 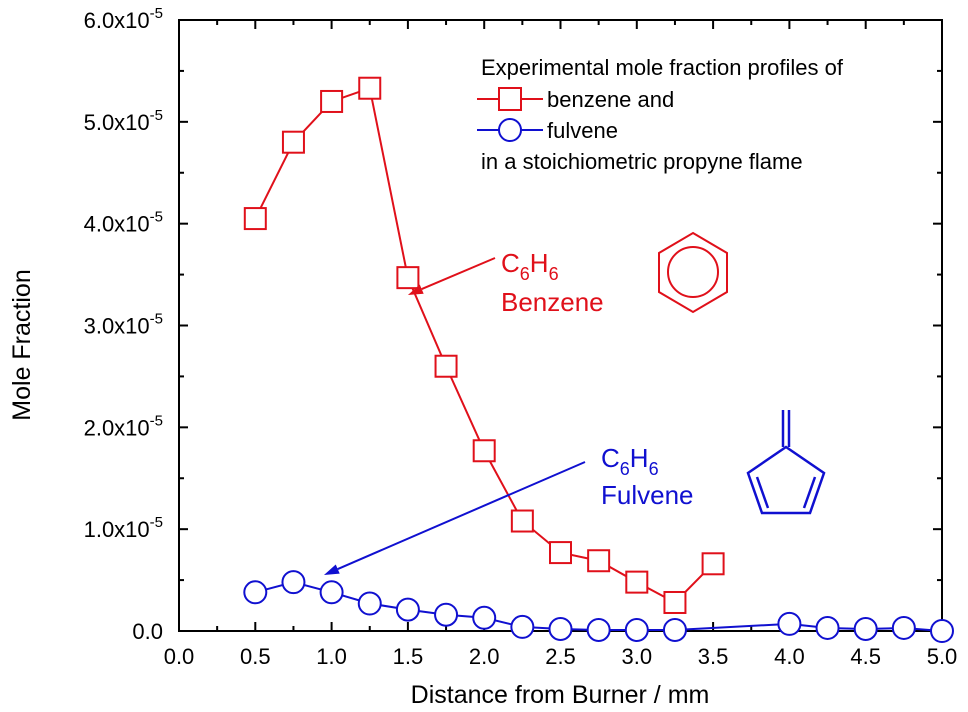 What do you see at coordinates (123, 426) in the screenshot?
I see `y-tick-label: 2.0x10⁻⁵` at bounding box center [123, 426].